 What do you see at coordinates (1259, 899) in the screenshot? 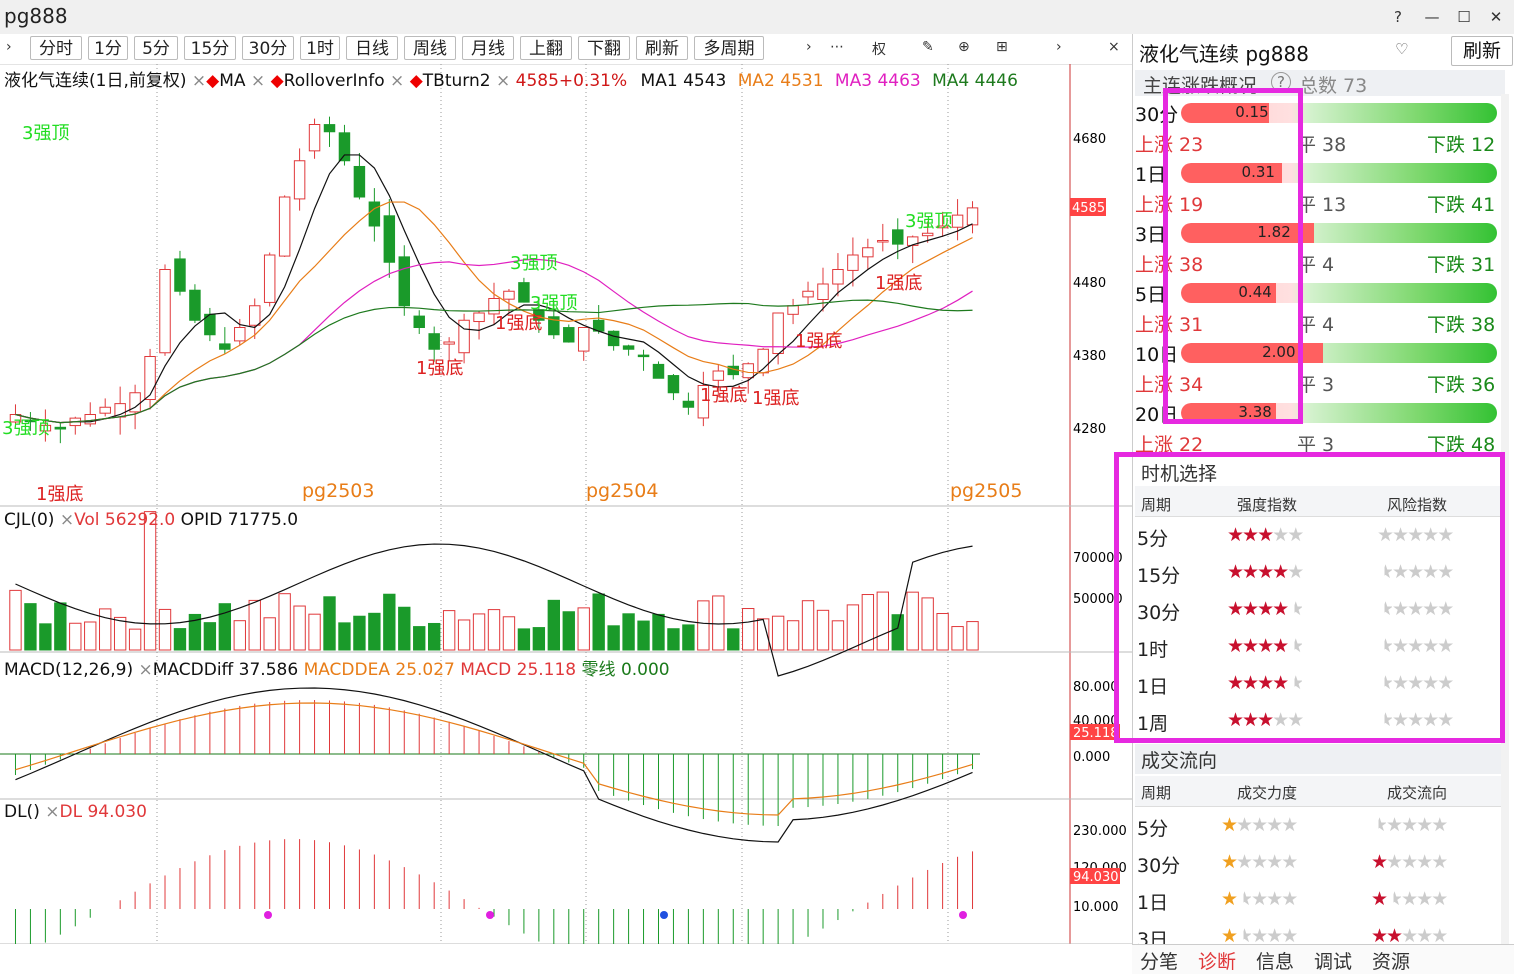
I see `power-stars: ★★★★★` at bounding box center [1259, 899].